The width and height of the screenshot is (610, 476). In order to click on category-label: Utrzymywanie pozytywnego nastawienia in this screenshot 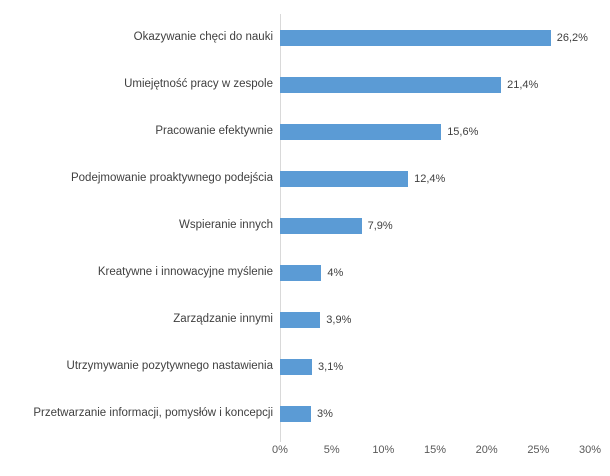, I will do `click(169, 366)`.